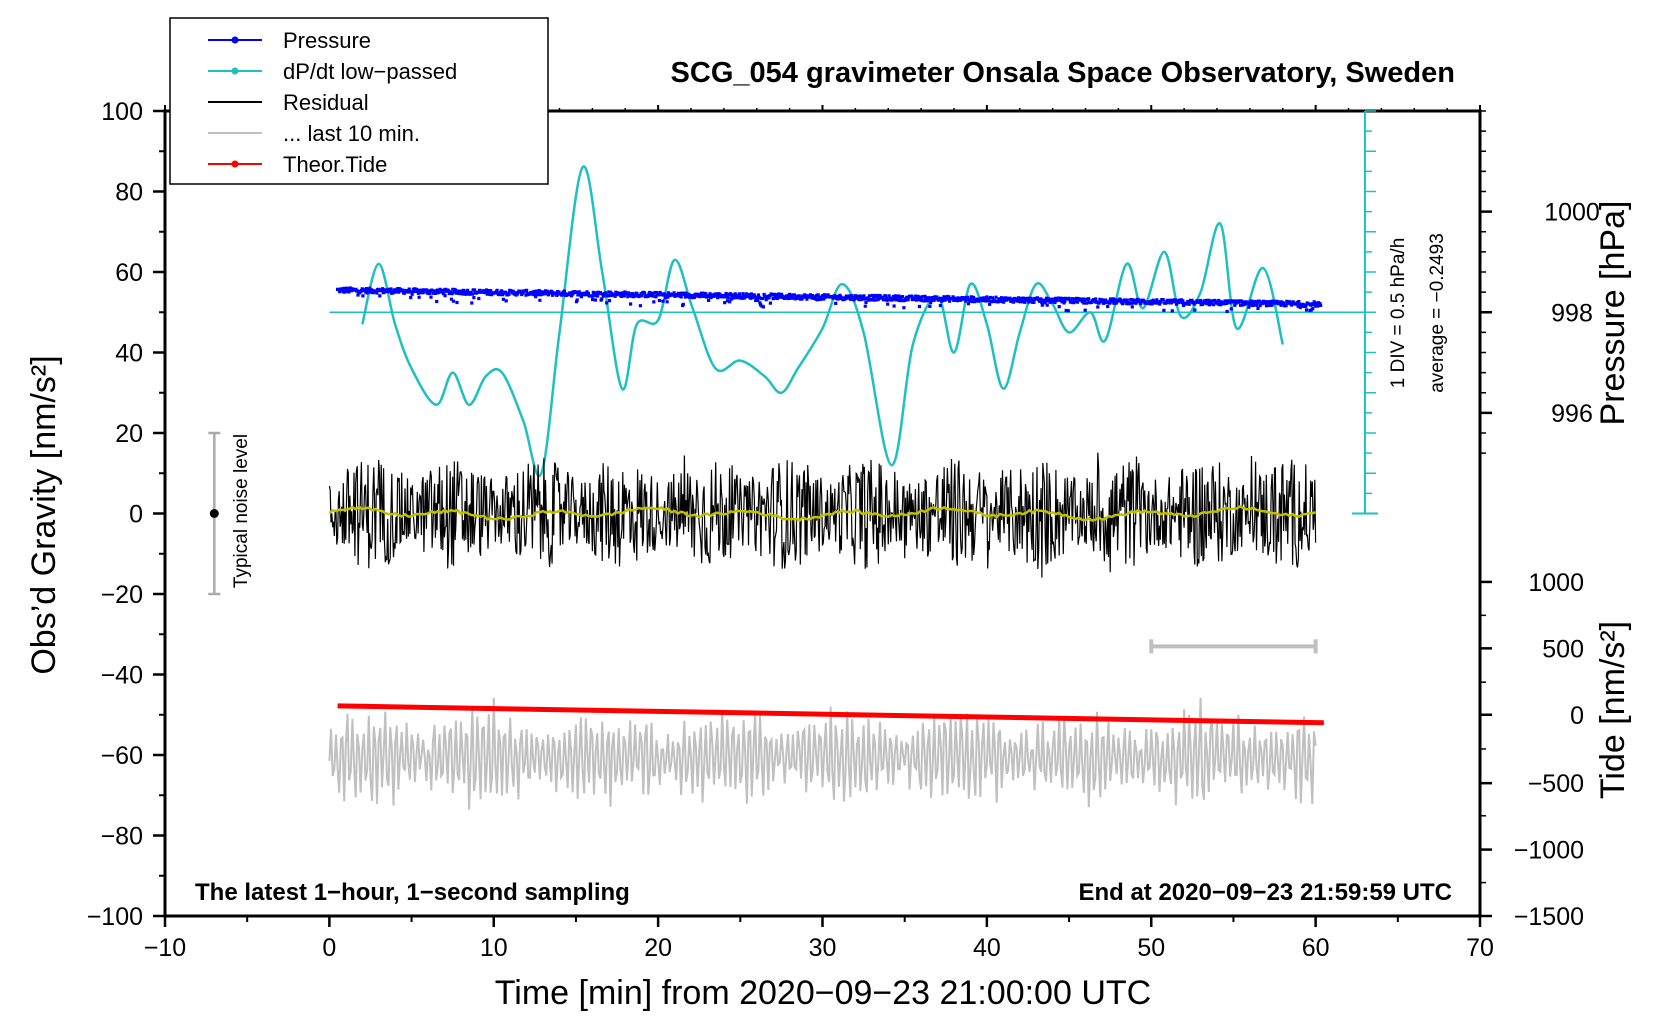 This screenshot has width=1660, height=1020. Describe the element at coordinates (165, 948) in the screenshot. I see `x-tick-label: −10` at that location.